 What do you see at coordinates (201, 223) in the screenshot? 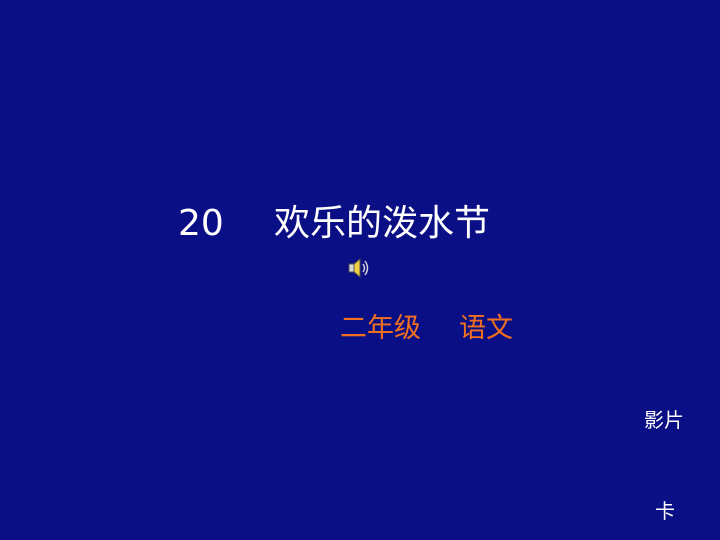
I see `lesson-number: 20` at bounding box center [201, 223].